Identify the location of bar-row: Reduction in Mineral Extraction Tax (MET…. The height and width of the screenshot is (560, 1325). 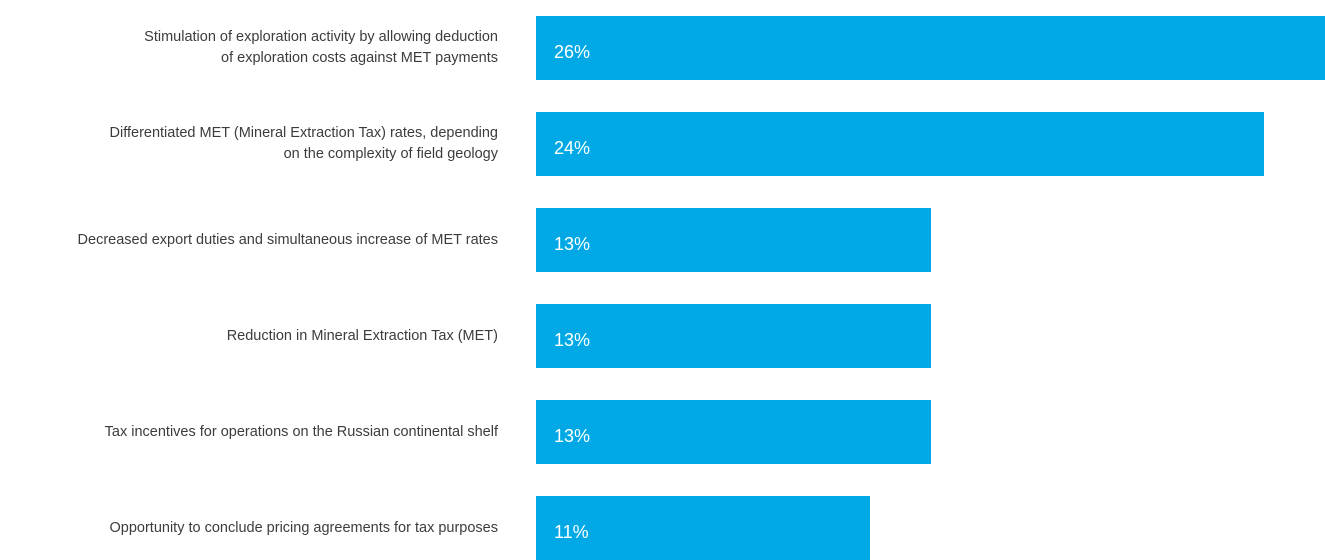
(662, 336).